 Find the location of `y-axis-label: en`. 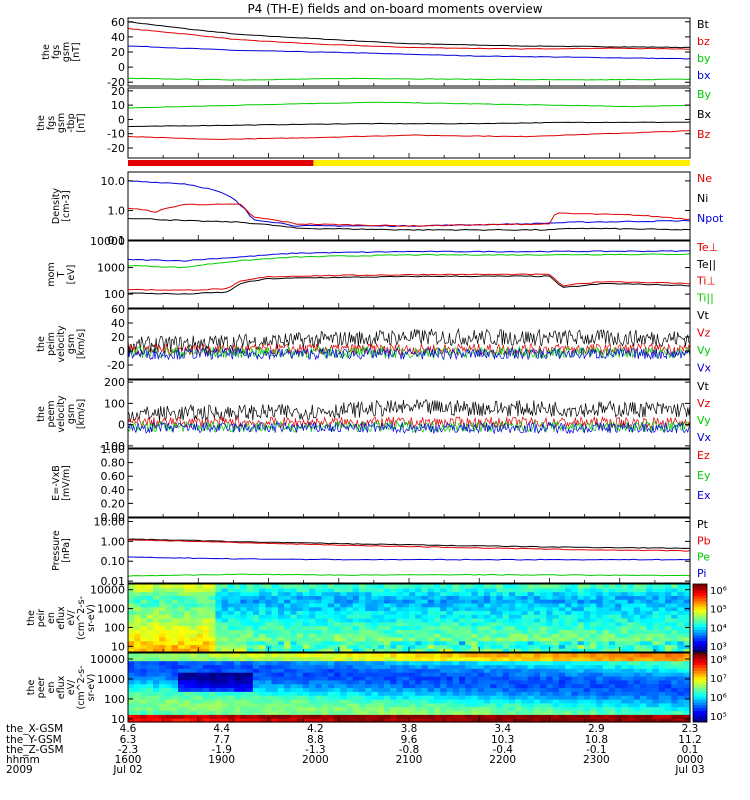

y-axis-label: en is located at coordinates (51, 688).